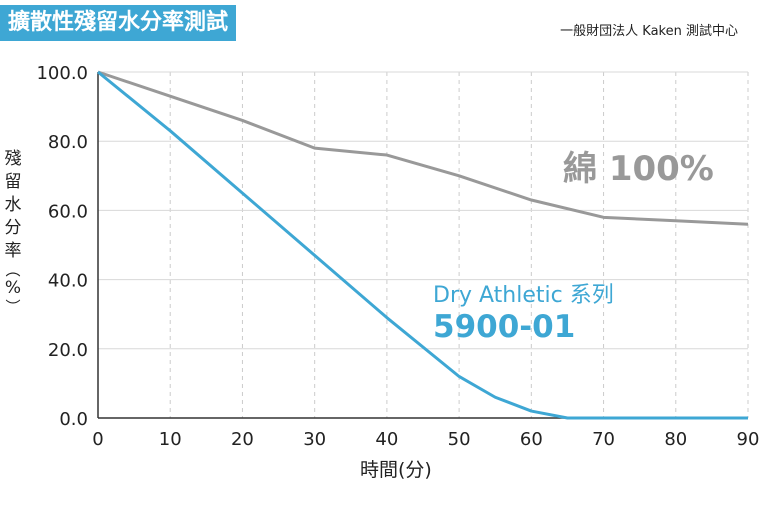  Describe the element at coordinates (396, 470) in the screenshot. I see `x-axis-label: 時間(分)` at that location.